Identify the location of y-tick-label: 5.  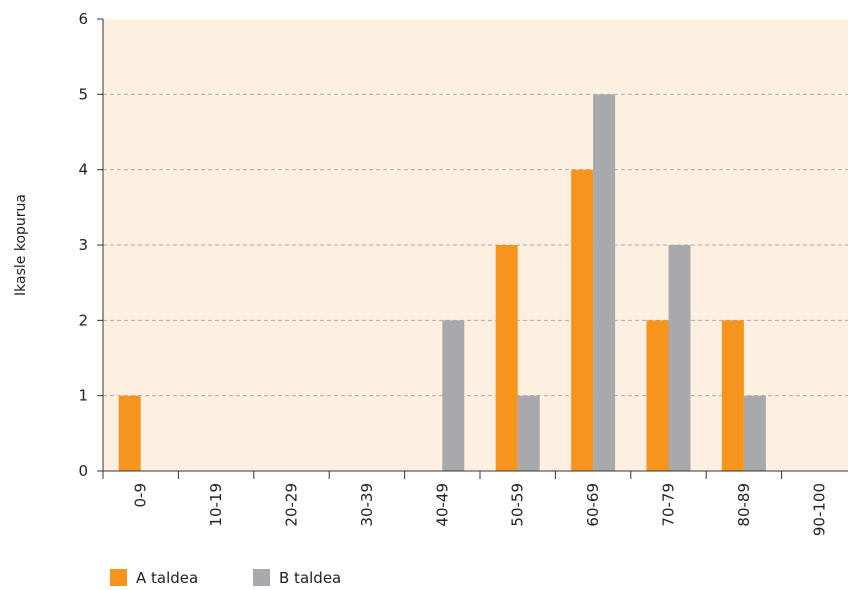
(83, 94).